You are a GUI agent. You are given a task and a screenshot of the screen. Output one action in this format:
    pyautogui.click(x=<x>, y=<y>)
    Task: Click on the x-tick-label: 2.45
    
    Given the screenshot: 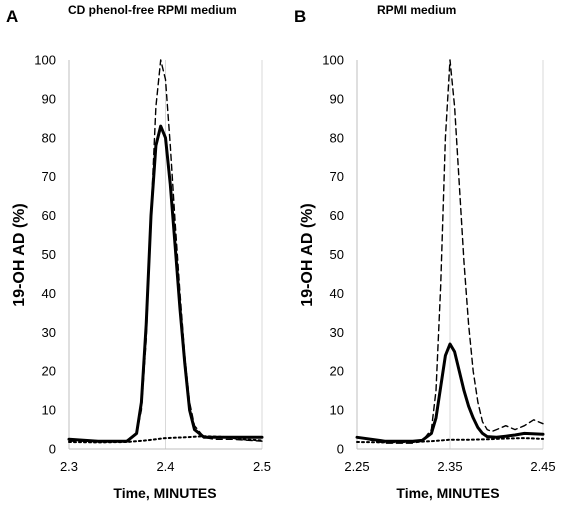 What is the action you would take?
    pyautogui.click(x=542, y=466)
    